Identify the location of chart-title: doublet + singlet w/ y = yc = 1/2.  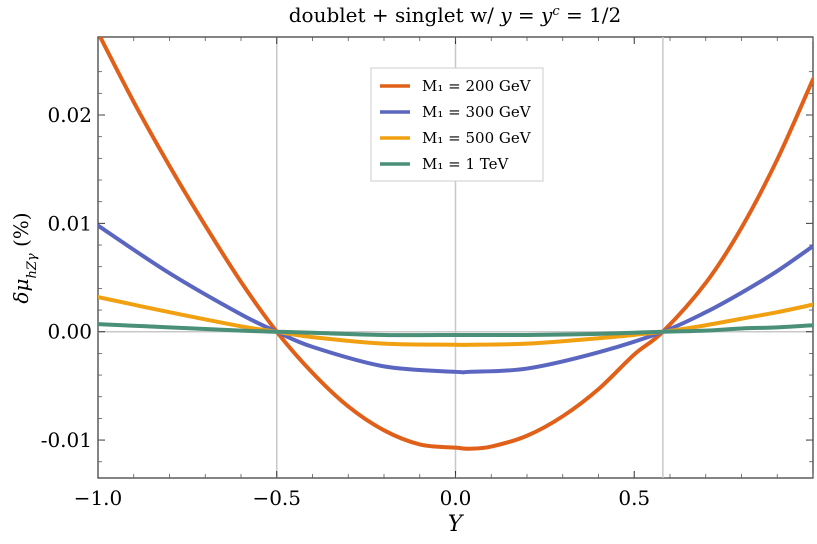
(455, 15).